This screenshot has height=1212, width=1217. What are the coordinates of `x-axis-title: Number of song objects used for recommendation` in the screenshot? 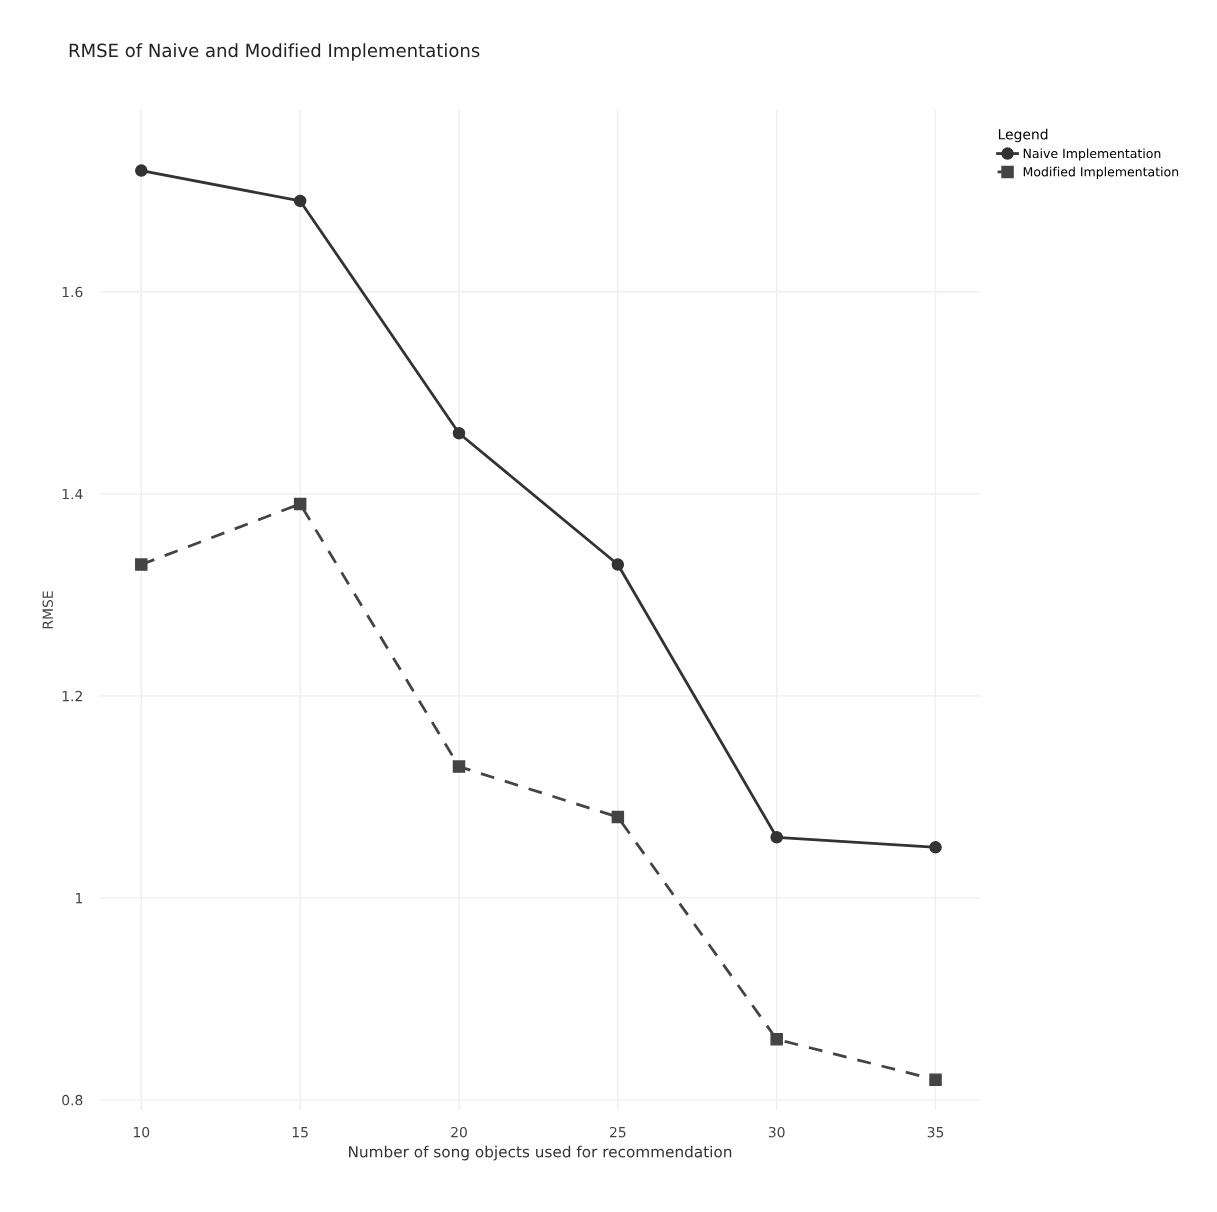 It's located at (540, 1153).